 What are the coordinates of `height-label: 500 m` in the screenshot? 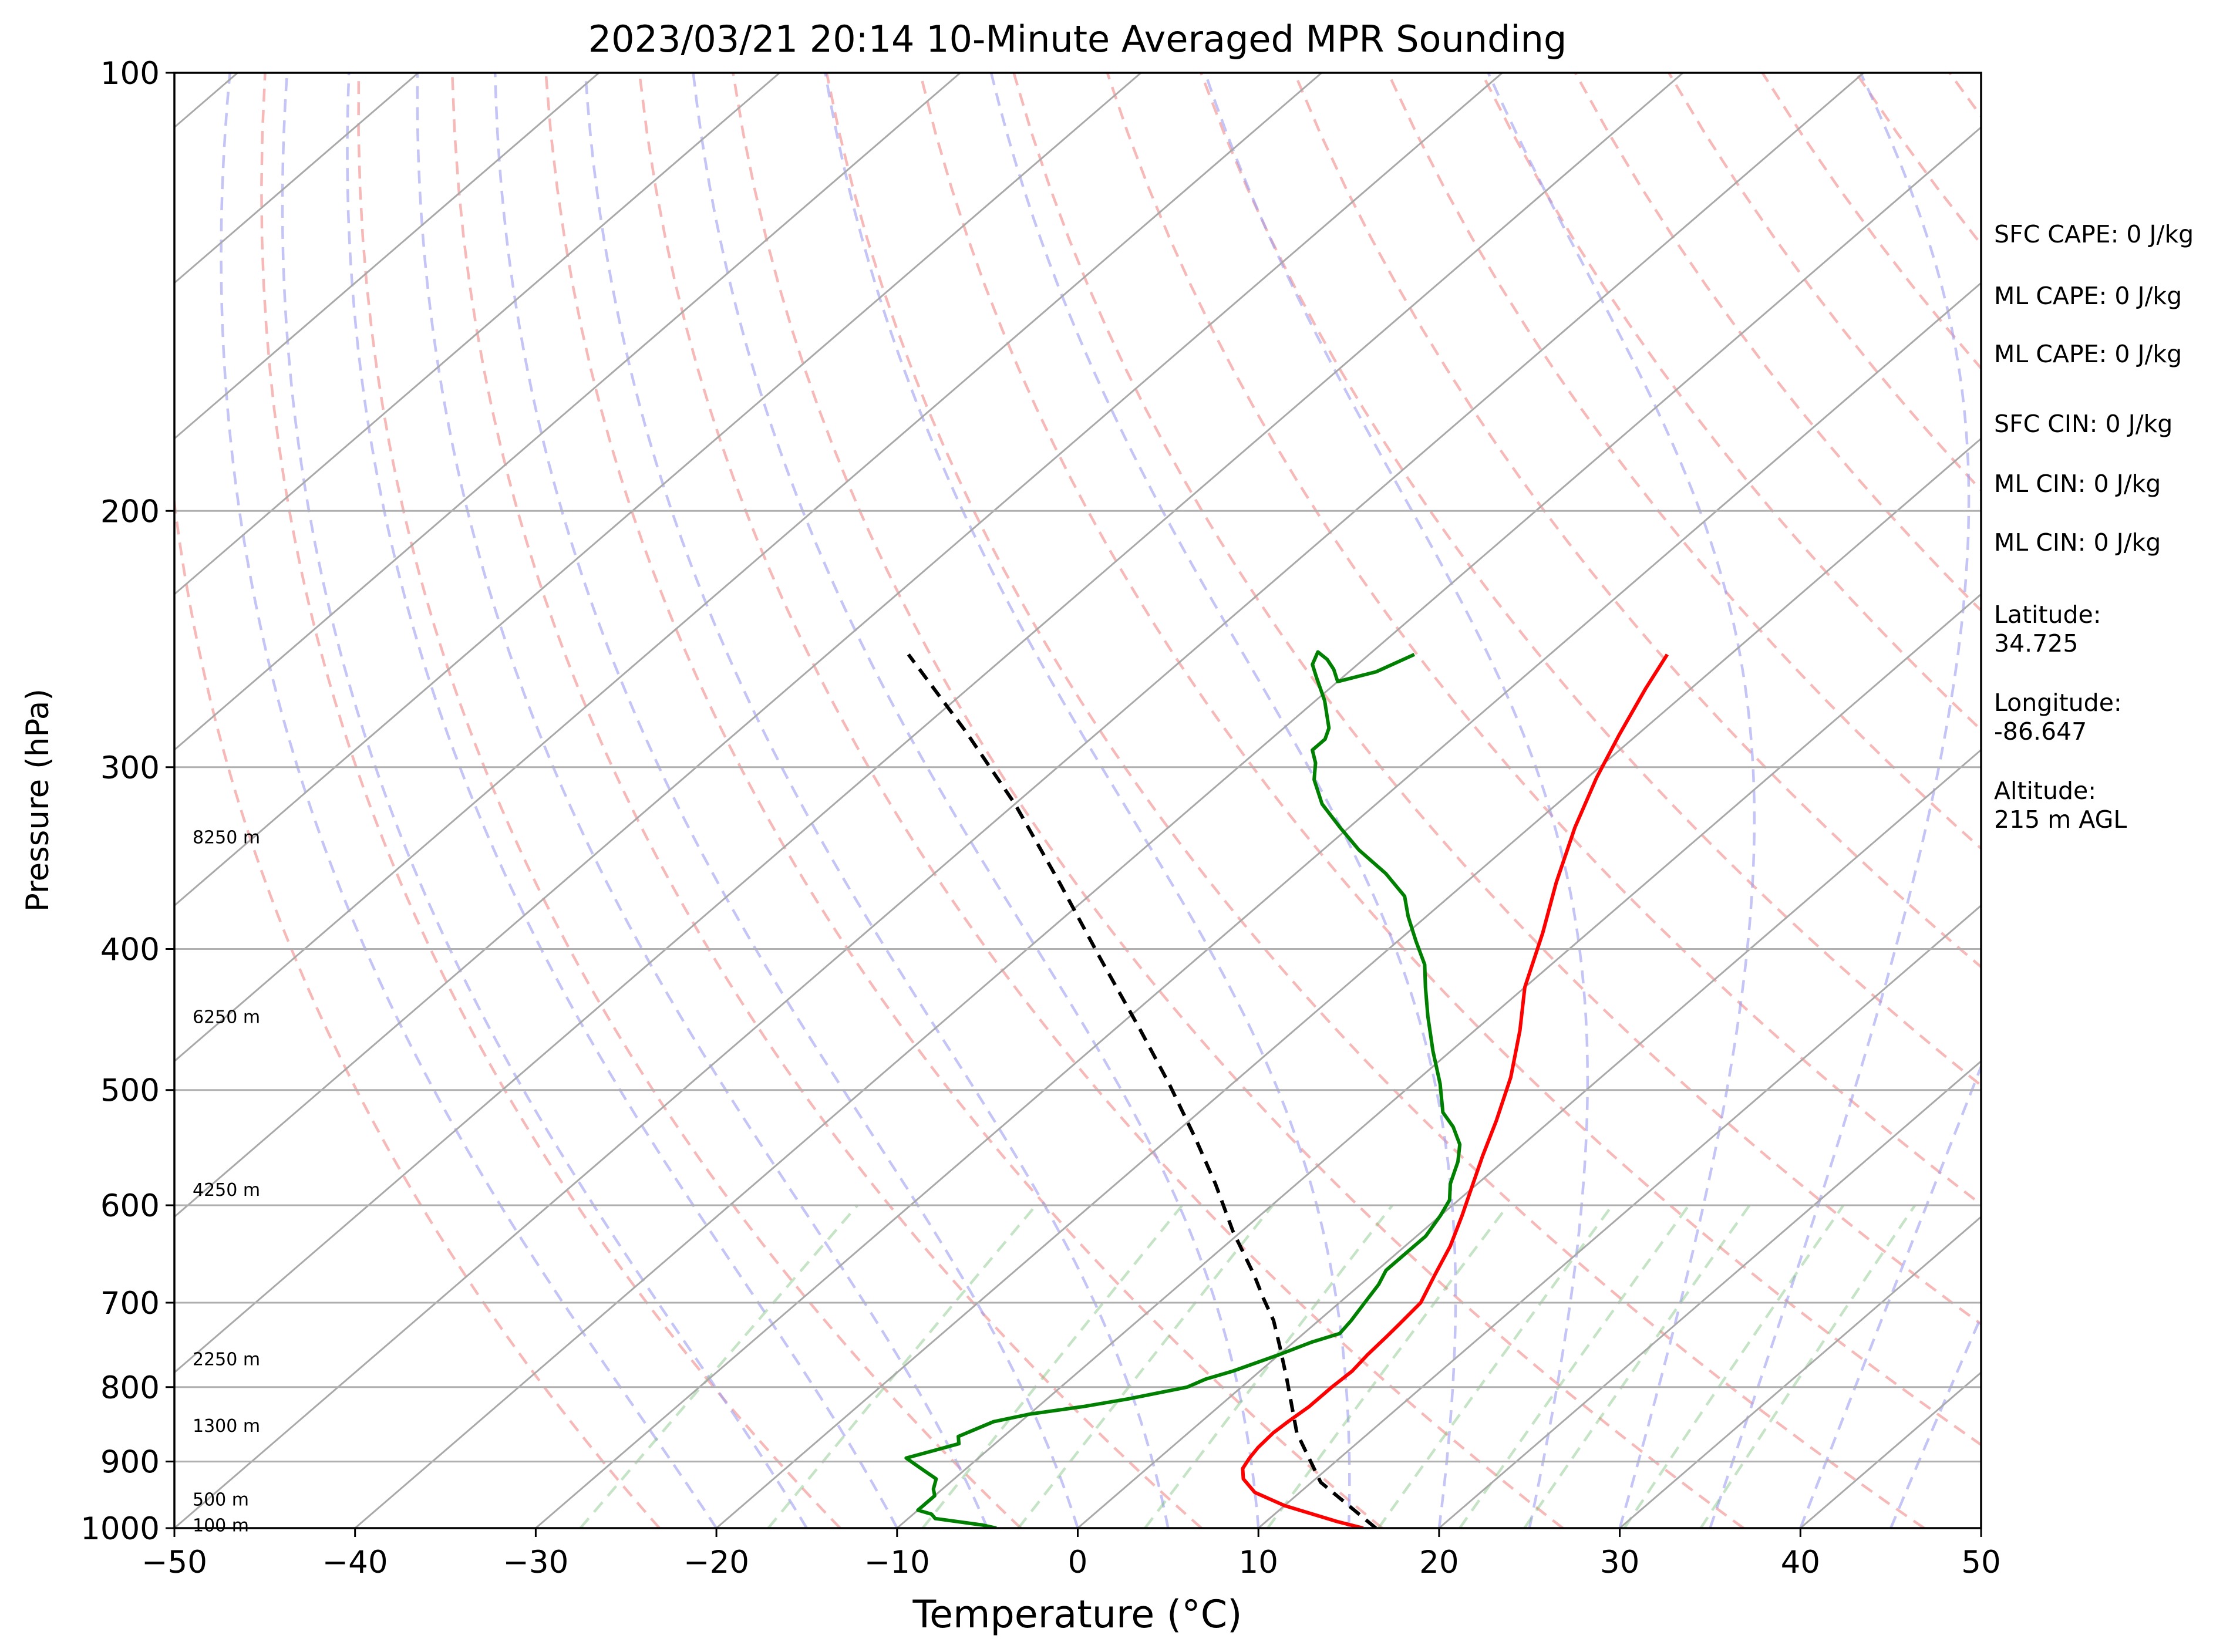 It's located at (221, 1499).